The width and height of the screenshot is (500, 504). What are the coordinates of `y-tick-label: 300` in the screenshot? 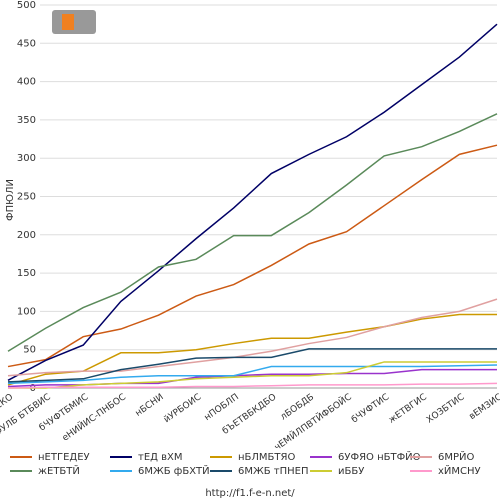 It's located at (26, 158).